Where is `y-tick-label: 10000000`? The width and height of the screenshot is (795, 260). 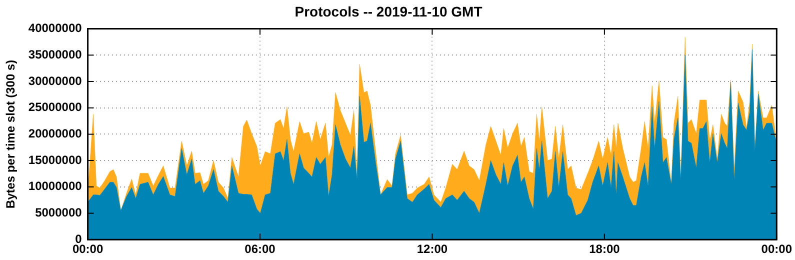
y-tick-label: 10000000 is located at coordinates (55, 186).